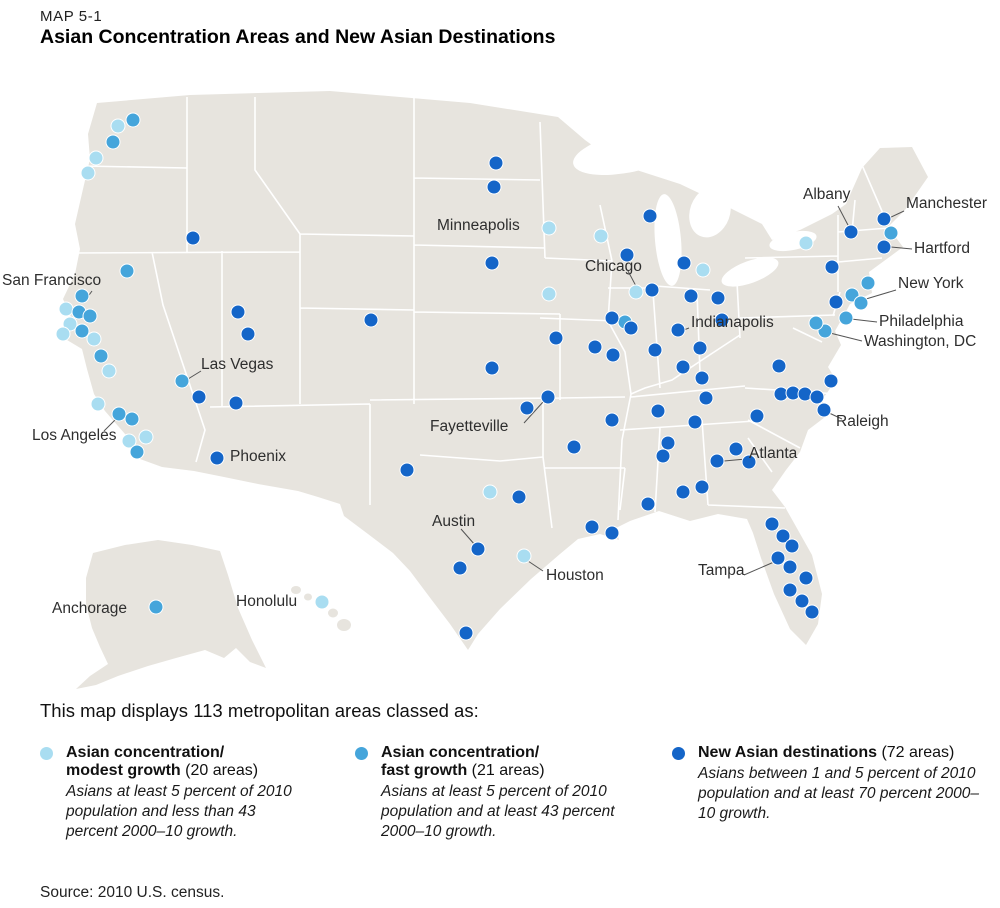  Describe the element at coordinates (454, 521) in the screenshot. I see `city-label: Austin` at that location.